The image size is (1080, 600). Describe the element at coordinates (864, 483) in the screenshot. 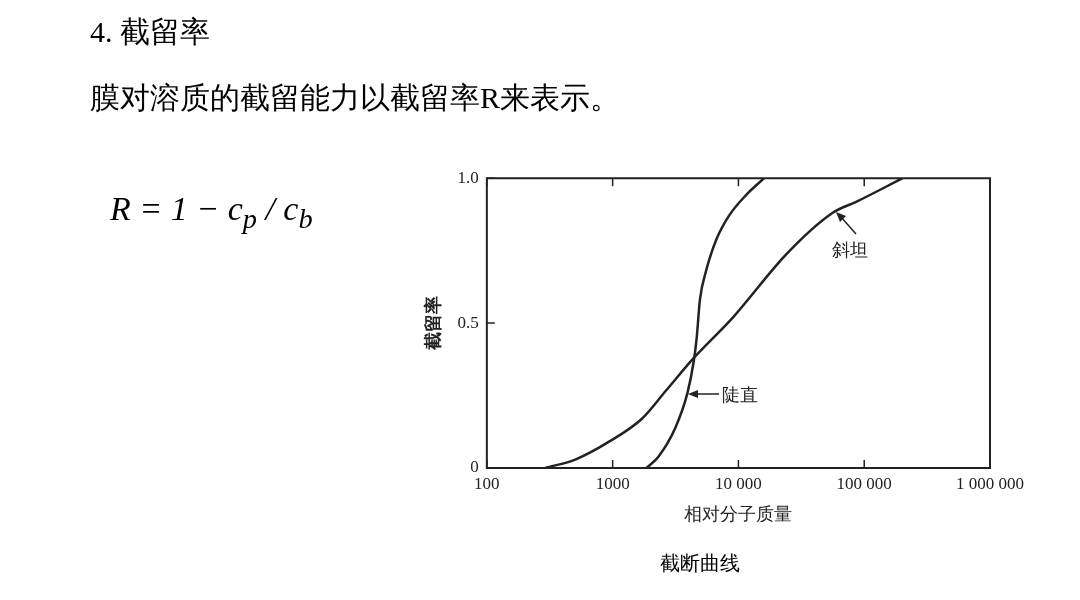

I see `x-tick-label: 100 000` at that location.